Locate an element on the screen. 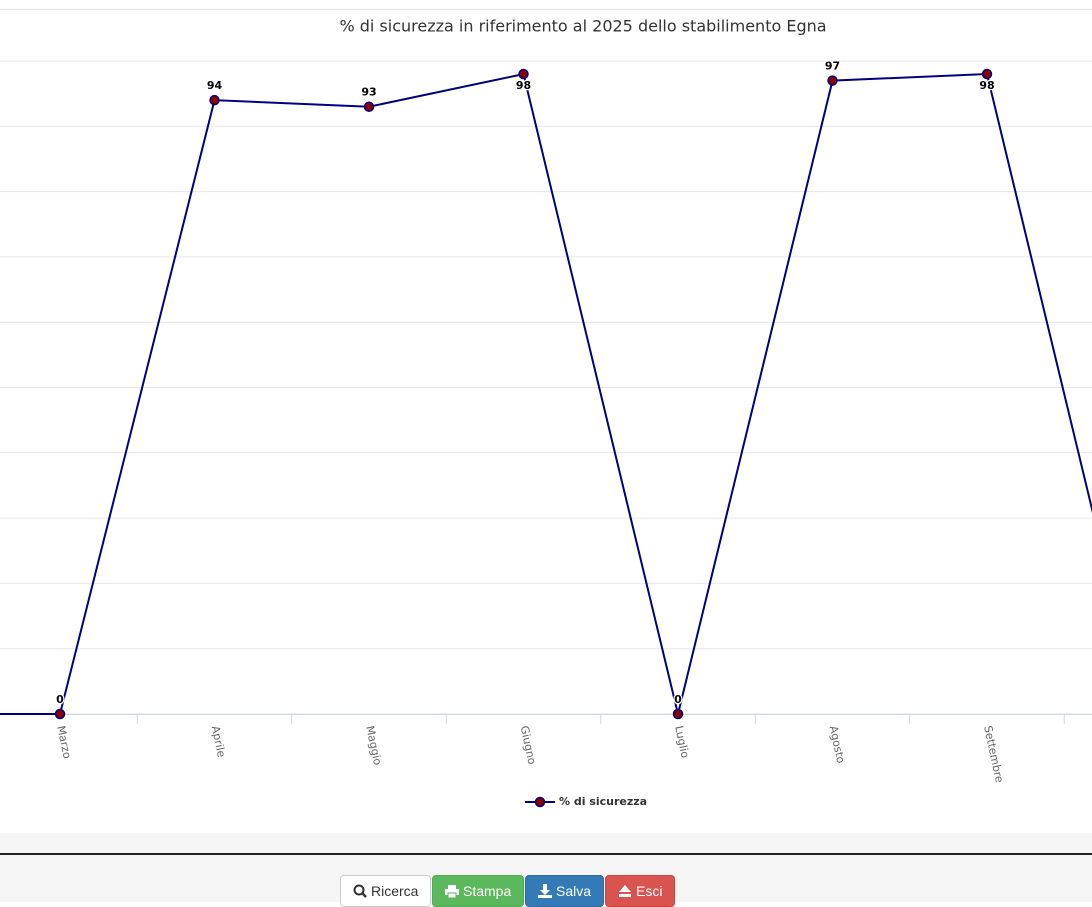 Image resolution: width=1092 pixels, height=907 pixels. download-icon is located at coordinates (545, 891).